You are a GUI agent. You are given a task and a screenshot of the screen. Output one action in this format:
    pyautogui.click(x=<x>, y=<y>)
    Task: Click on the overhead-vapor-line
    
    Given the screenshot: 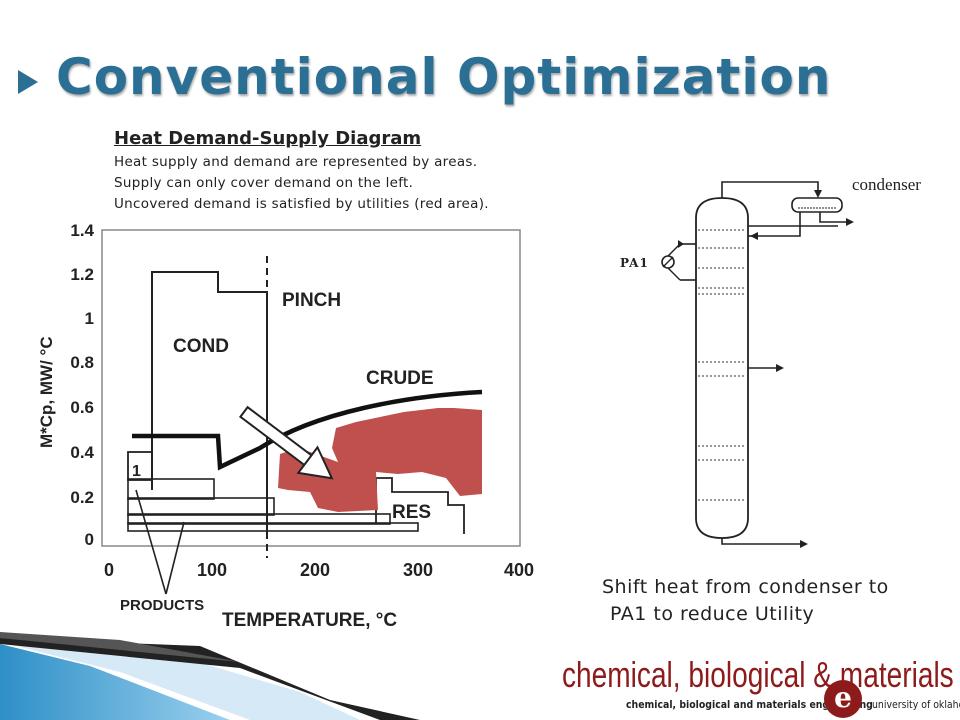 What is the action you would take?
    pyautogui.click(x=770, y=189)
    